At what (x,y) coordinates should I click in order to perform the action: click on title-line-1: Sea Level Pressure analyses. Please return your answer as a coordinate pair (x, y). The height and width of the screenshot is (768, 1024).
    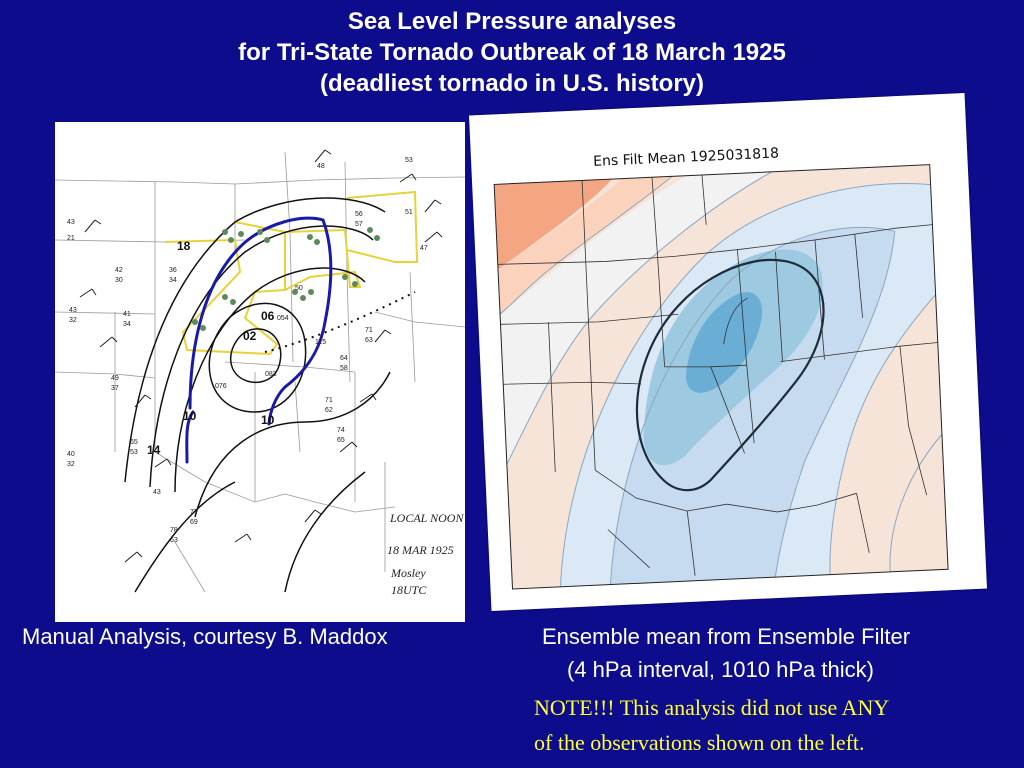
    Looking at the image, I should click on (512, 21).